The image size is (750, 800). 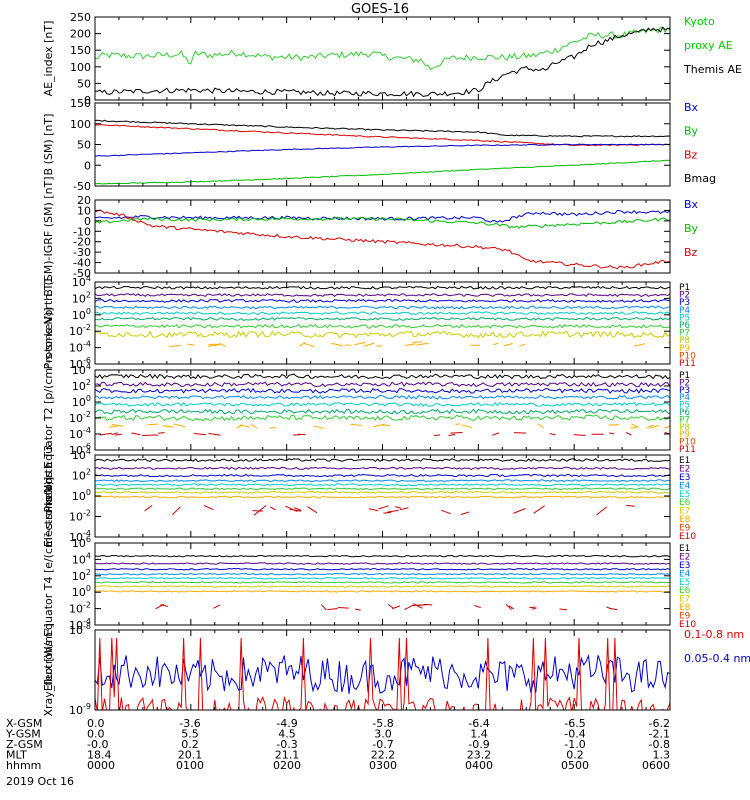 What do you see at coordinates (48, 323) in the screenshot?
I see `panel-4-ylabel: Protons North T1` at bounding box center [48, 323].